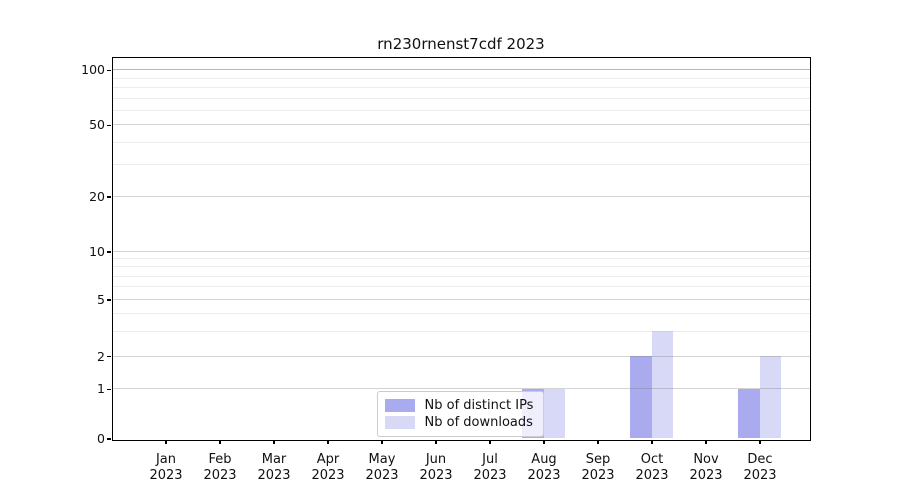 This screenshot has width=900, height=500. I want to click on x-tick-month: Feb, so click(220, 459).